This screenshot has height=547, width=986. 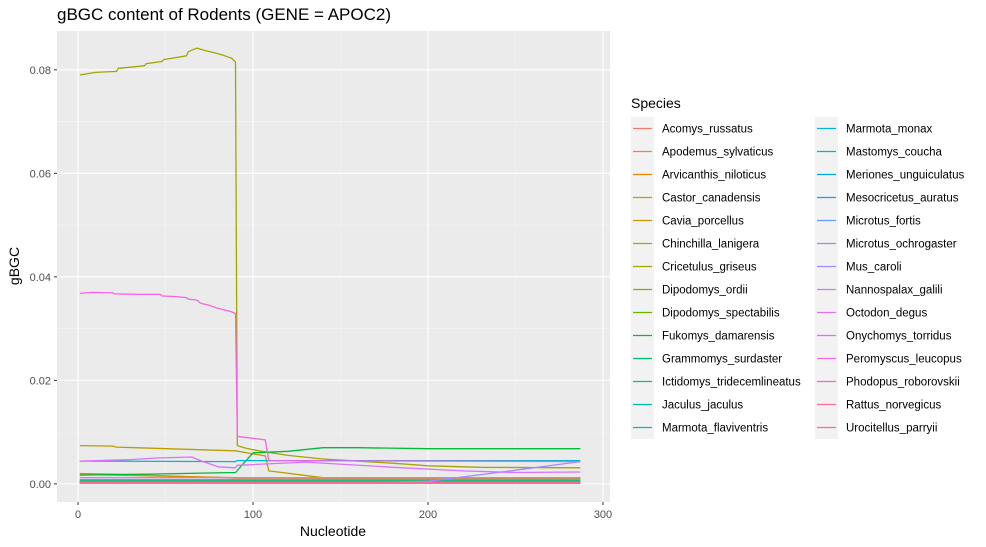 I want to click on y-tick-label: 0.02, so click(x=40, y=381).